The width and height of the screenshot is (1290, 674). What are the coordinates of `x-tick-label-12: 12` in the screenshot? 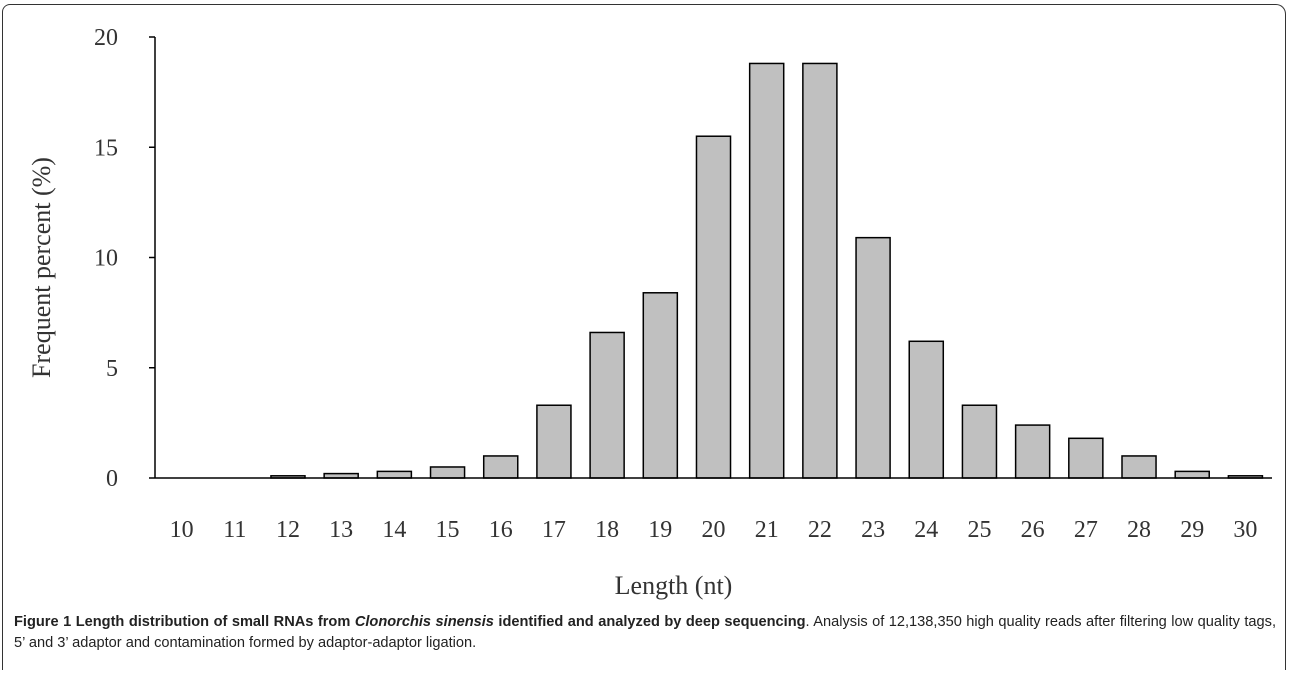 It's located at (288, 530).